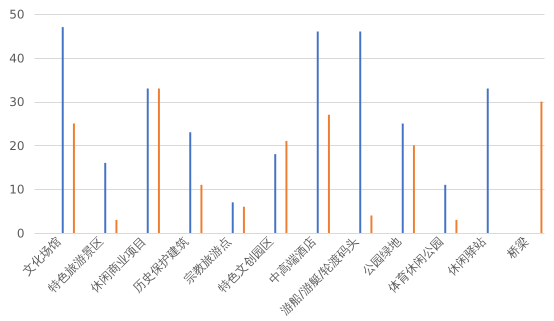 The width and height of the screenshot is (554, 321). I want to click on y-tick-label: 10, so click(16, 189).